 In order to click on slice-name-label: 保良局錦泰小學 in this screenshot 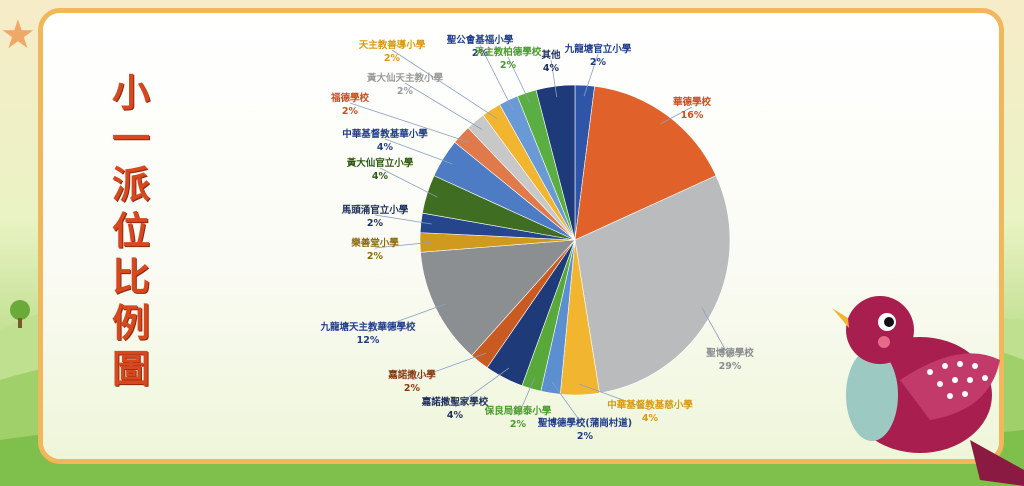, I will do `click(518, 411)`.